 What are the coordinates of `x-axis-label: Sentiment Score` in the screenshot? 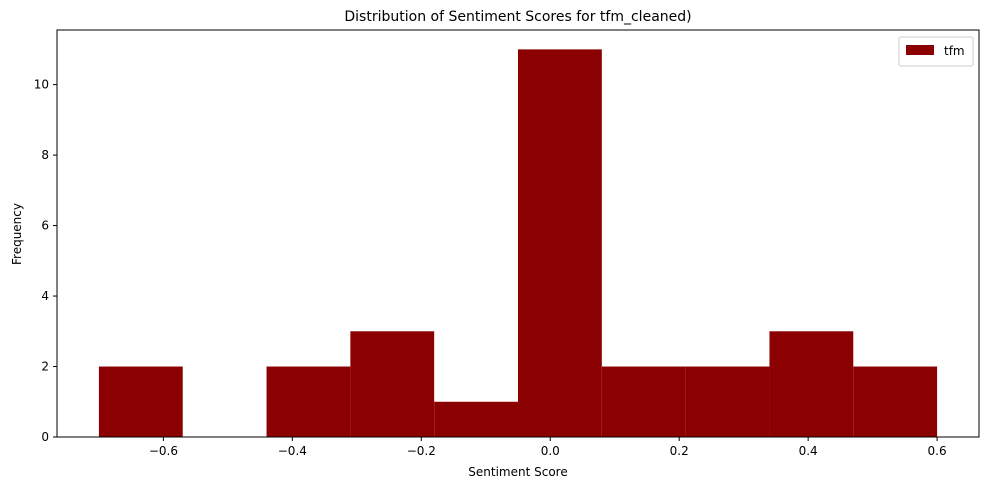 It's located at (517, 472).